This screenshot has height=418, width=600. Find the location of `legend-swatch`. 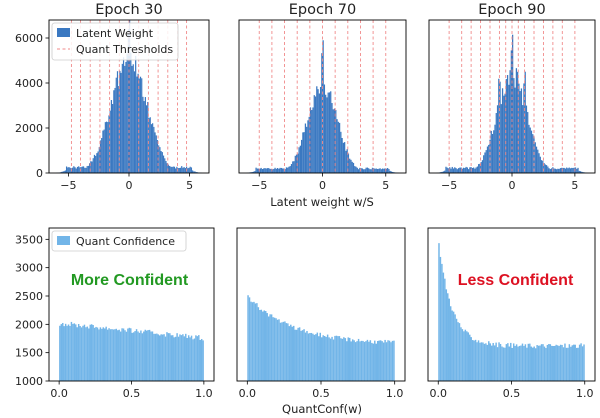

legend-swatch is located at coordinates (63, 240).